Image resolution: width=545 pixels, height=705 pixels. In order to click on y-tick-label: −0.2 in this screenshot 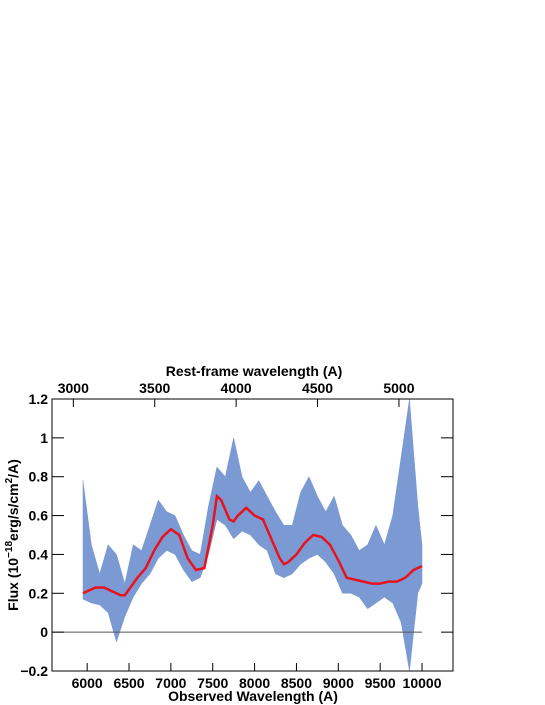, I will do `click(34, 671)`.